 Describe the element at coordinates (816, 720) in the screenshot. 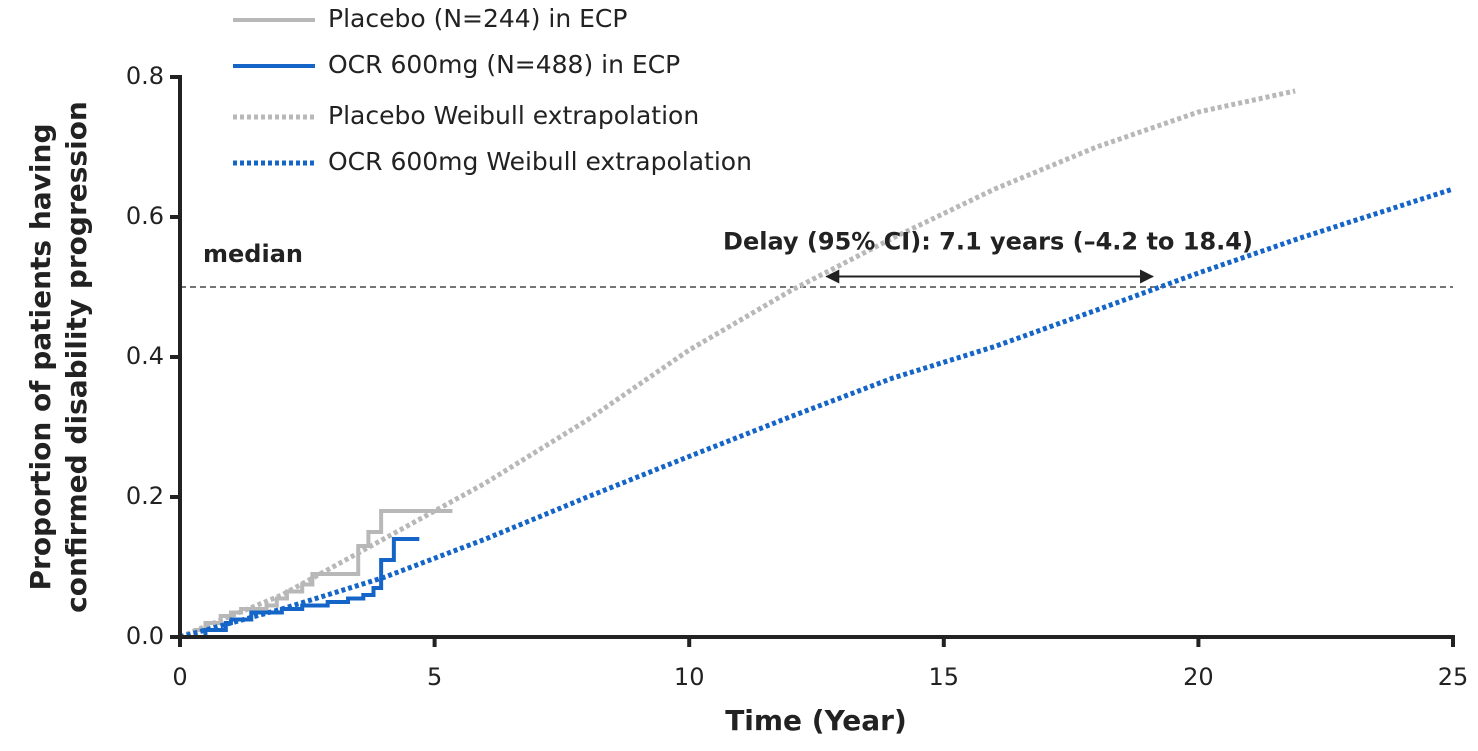

I see `x-axis-label: Time (Year)` at that location.